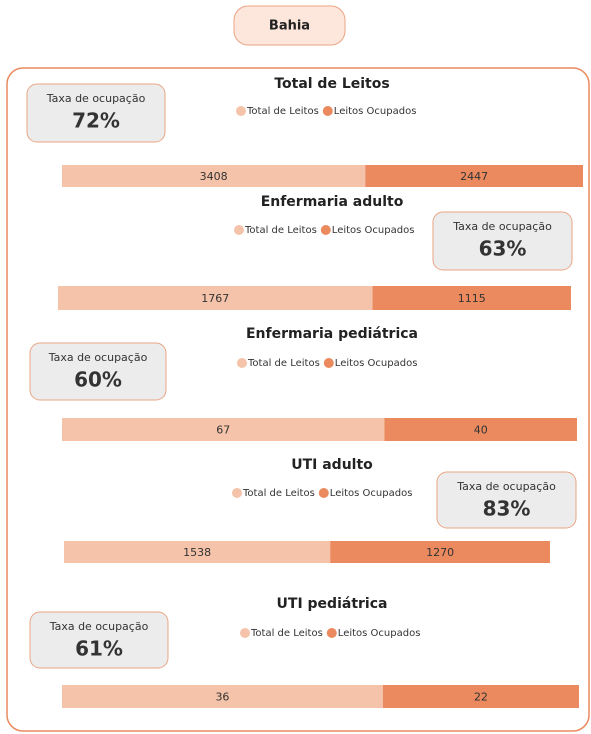 The width and height of the screenshot is (591, 734). Describe the element at coordinates (98, 380) in the screenshot. I see `kpi-value: 60%` at that location.